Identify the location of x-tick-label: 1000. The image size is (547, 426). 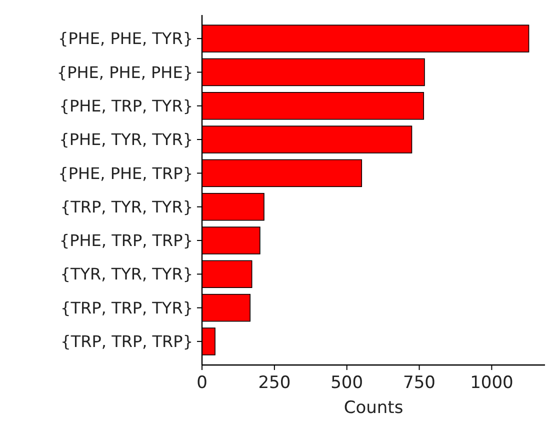
(492, 383).